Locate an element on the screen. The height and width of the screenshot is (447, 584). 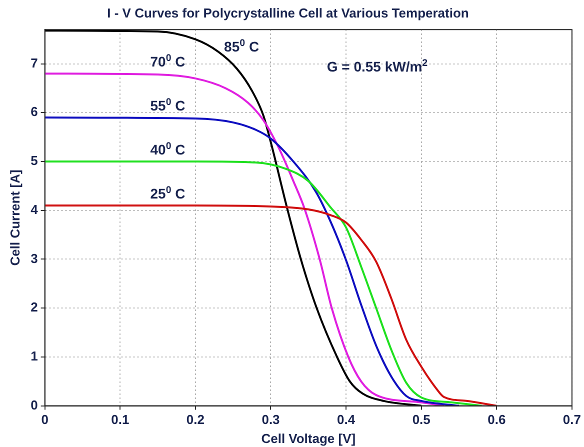
y-tick-label: 2 is located at coordinates (34, 307).